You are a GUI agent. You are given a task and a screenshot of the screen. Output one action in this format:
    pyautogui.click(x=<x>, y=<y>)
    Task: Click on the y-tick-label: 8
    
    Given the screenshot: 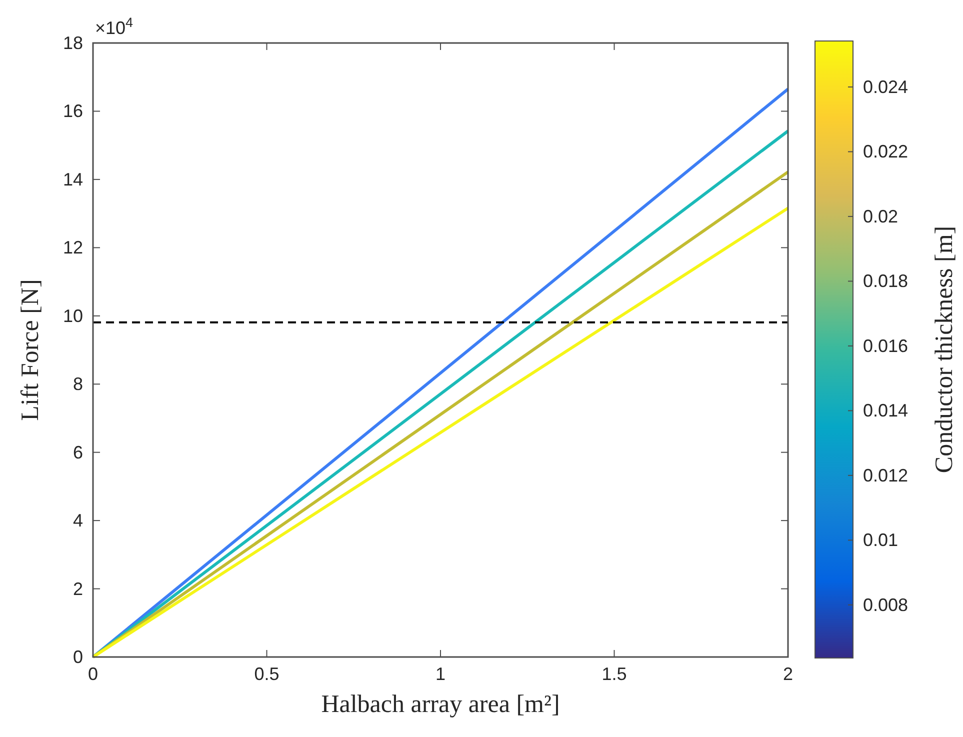 What is the action you would take?
    pyautogui.click(x=77, y=384)
    